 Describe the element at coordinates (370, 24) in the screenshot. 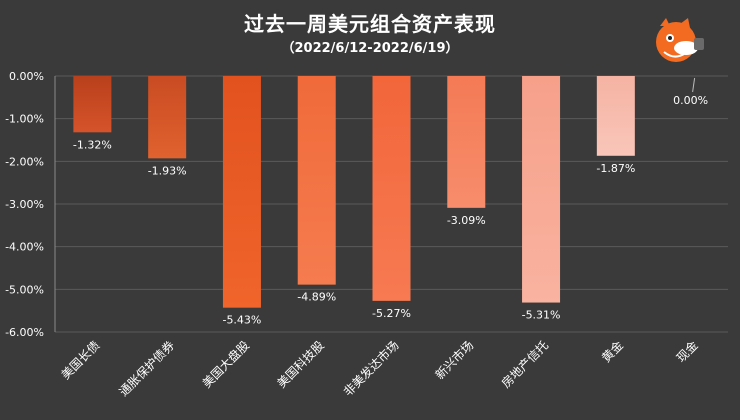

I see `chart-title: 过去一周美元组合资产表现` at that location.